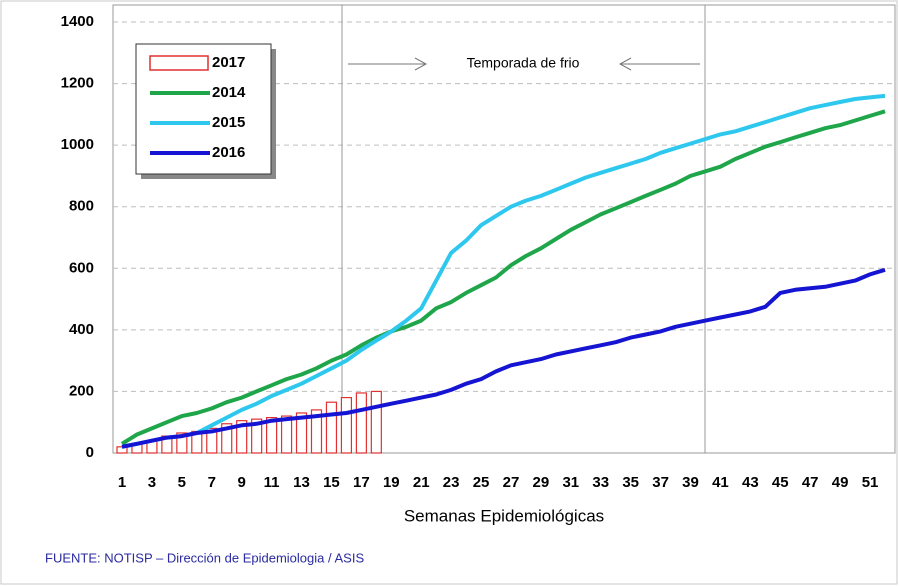 Image resolution: width=899 pixels, height=586 pixels. What do you see at coordinates (750, 482) in the screenshot?
I see `x-tick-label: 43` at bounding box center [750, 482].